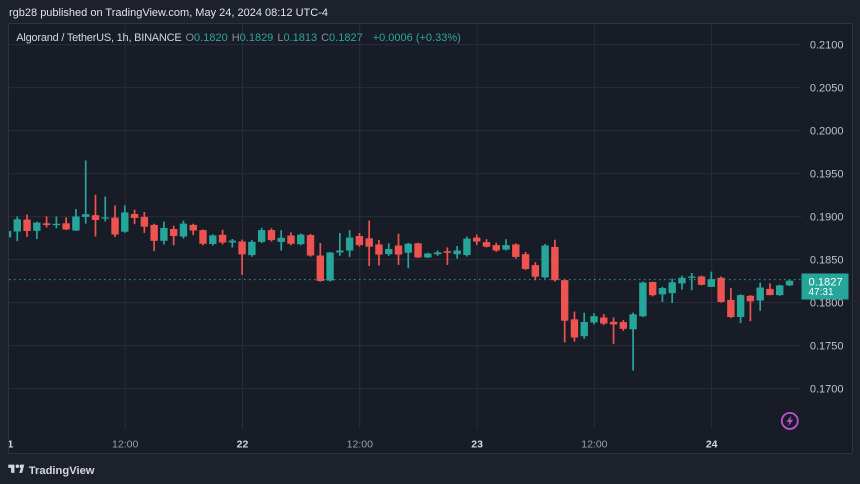 This screenshot has width=860, height=484. What do you see at coordinates (821, 292) in the screenshot?
I see `svg-text: 47:31` at bounding box center [821, 292].